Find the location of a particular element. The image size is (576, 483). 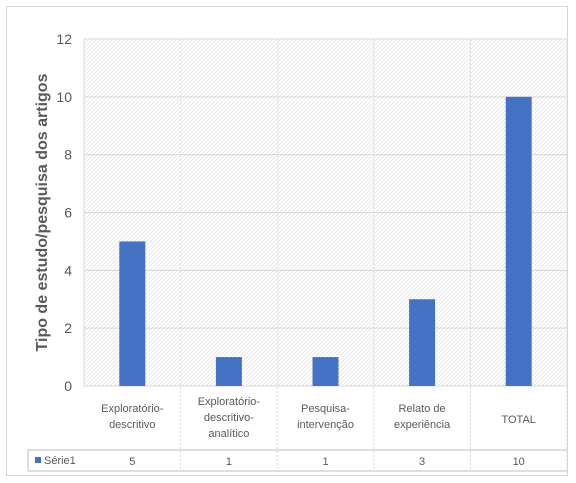

data-table: Série1 5 1 1 3 10 is located at coordinates (297, 460).